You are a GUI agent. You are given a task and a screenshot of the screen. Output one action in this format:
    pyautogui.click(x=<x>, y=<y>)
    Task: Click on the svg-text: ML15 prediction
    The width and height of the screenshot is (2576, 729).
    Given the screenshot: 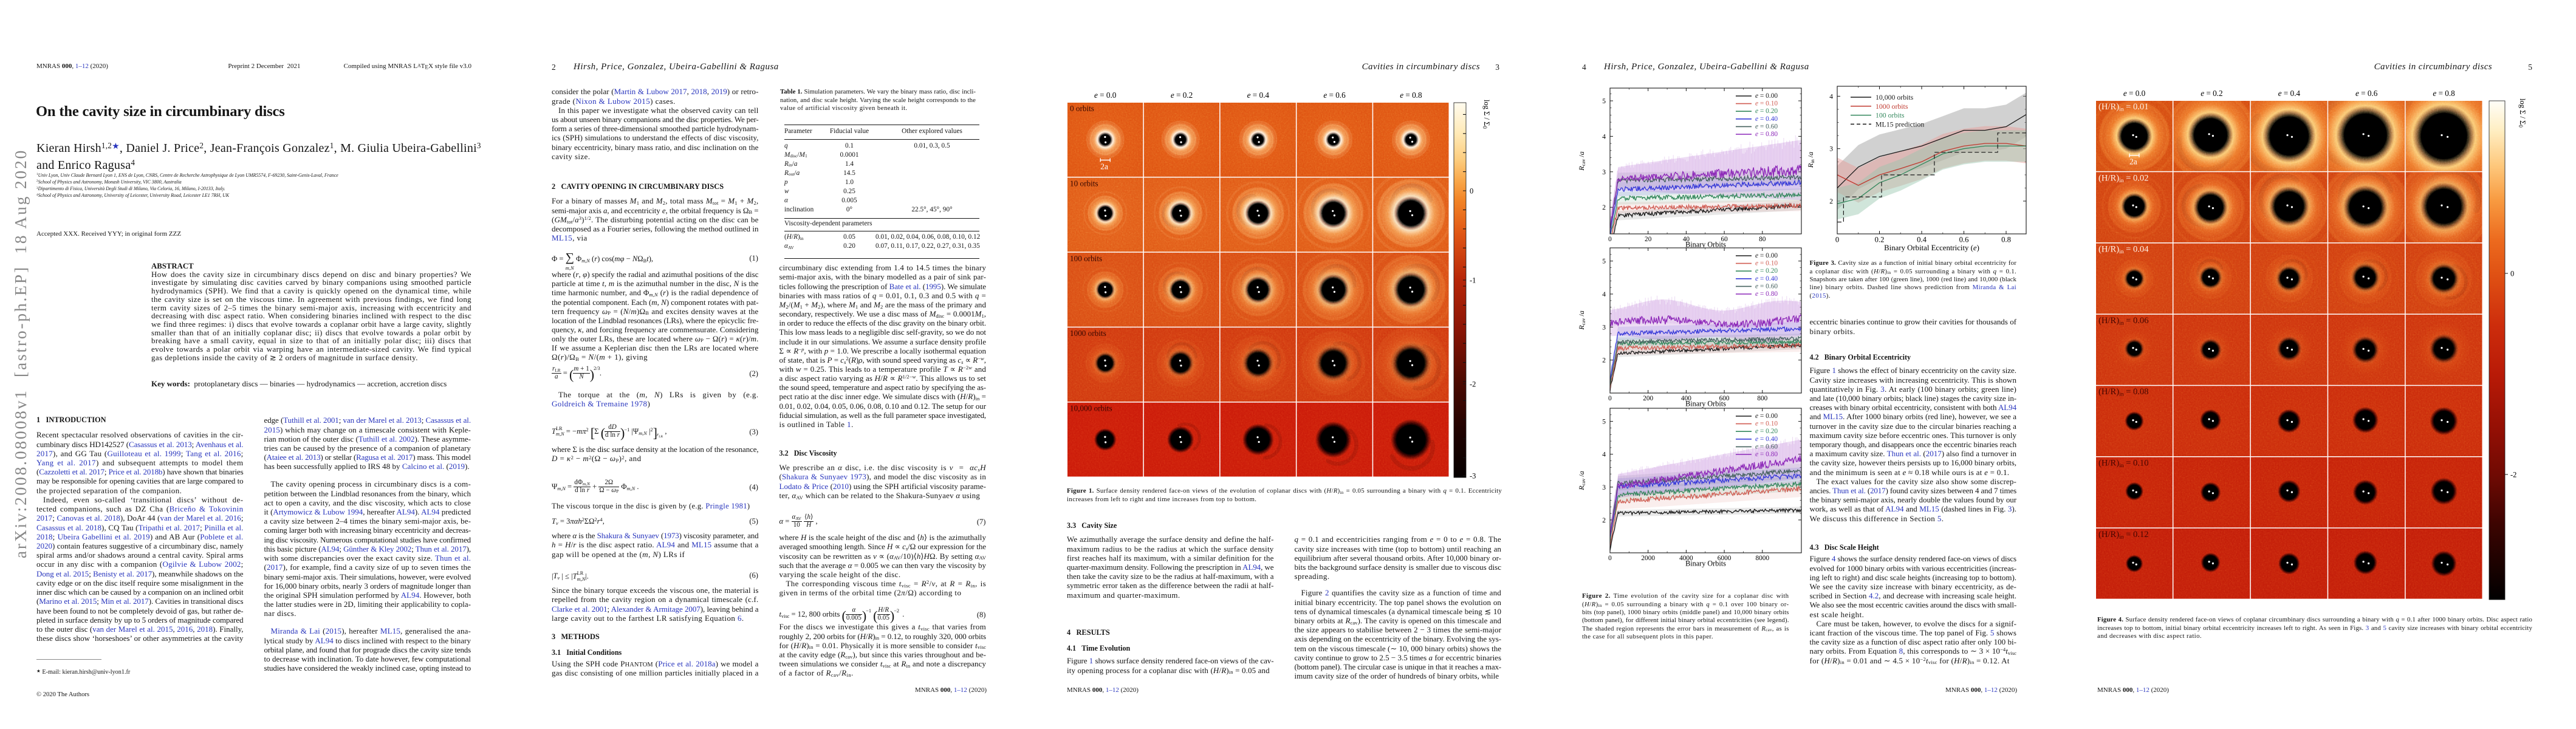 What is the action you would take?
    pyautogui.click(x=1899, y=124)
    